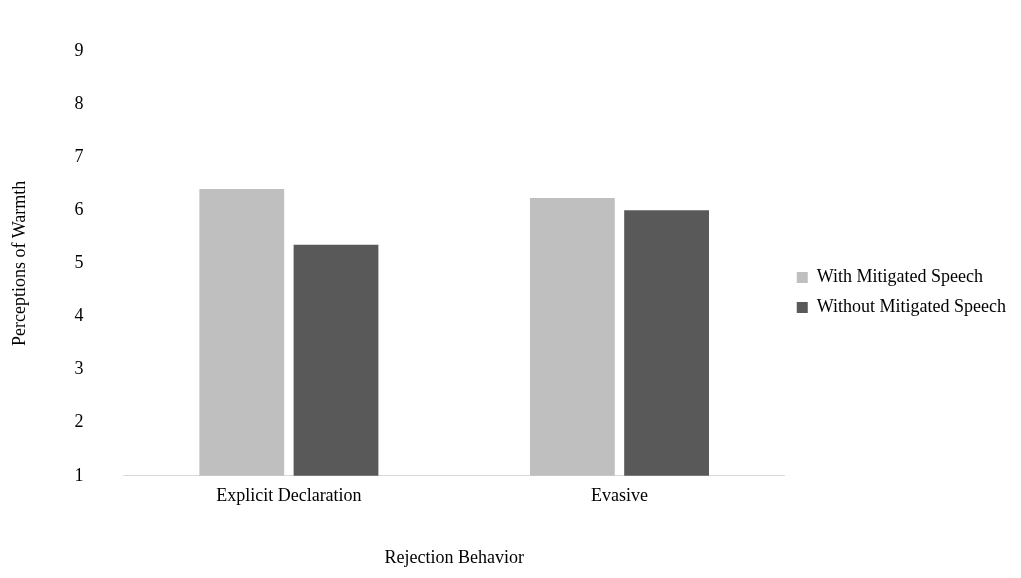 The image size is (1021, 578). What do you see at coordinates (289, 495) in the screenshot?
I see `x-tick-label: Explicit Declaration` at bounding box center [289, 495].